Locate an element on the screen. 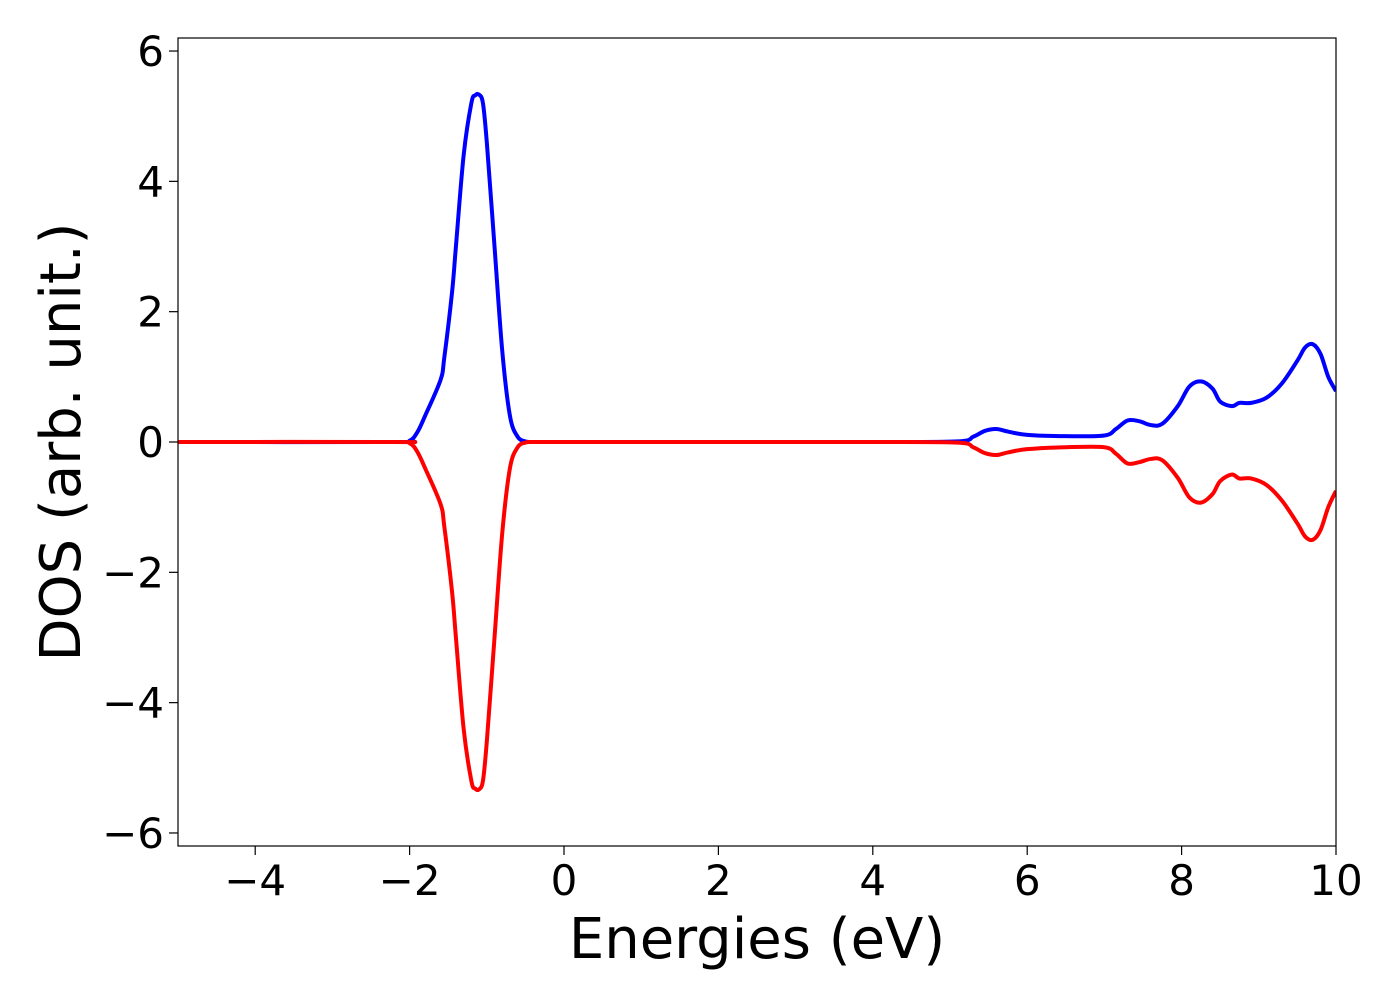 The width and height of the screenshot is (1400, 1000). y-axis-label: DOS (arb. unit.) is located at coordinates (61, 441).